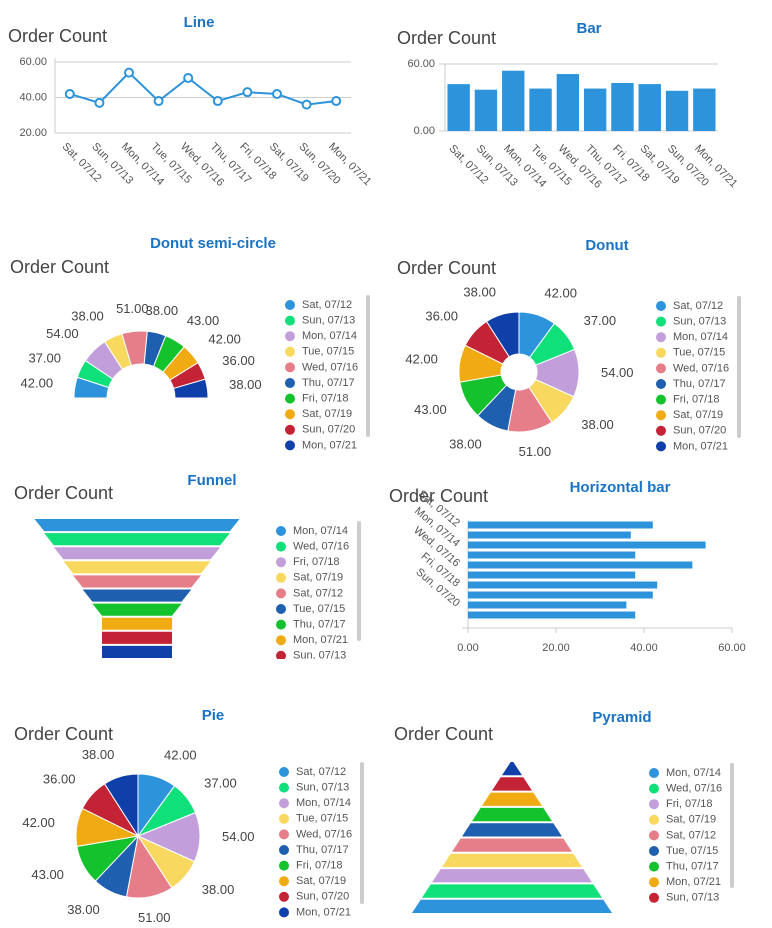  Describe the element at coordinates (732, 648) in the screenshot. I see `x-tick-label: 60.00` at that location.